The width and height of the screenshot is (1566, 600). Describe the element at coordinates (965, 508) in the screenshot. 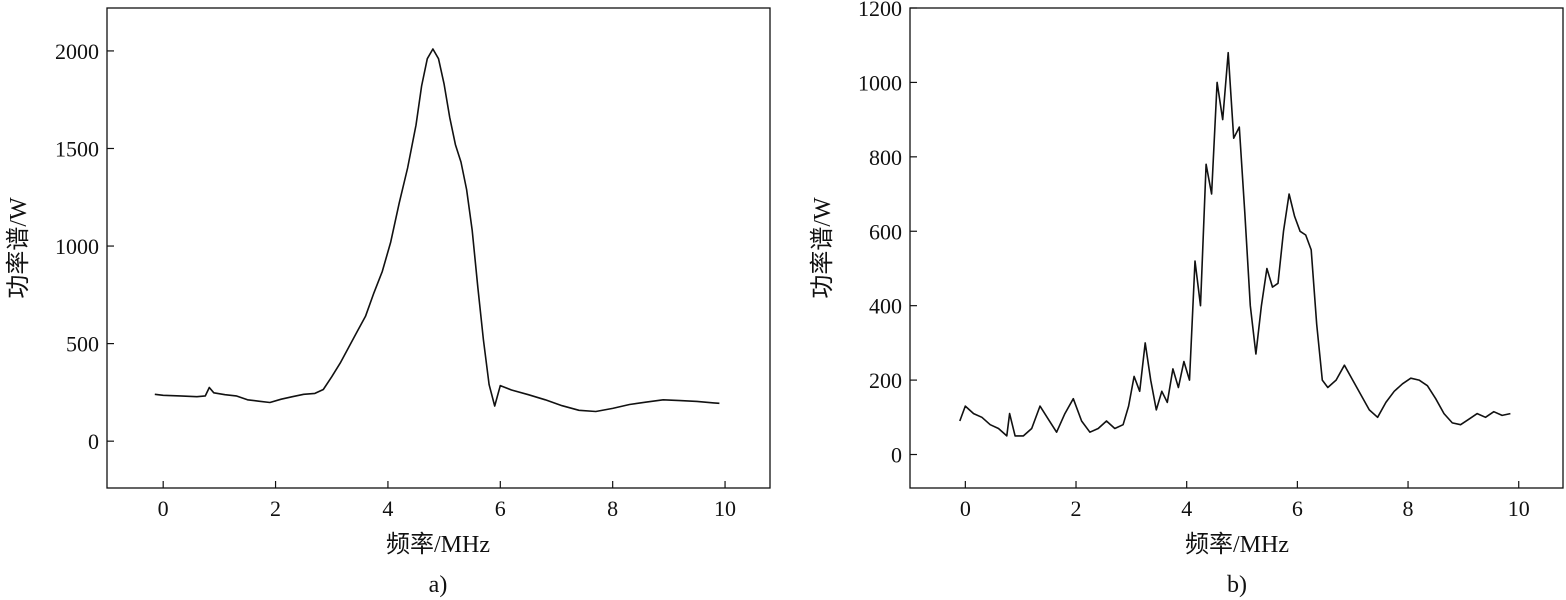

I see `x-tick-label-b-0: 0` at that location.